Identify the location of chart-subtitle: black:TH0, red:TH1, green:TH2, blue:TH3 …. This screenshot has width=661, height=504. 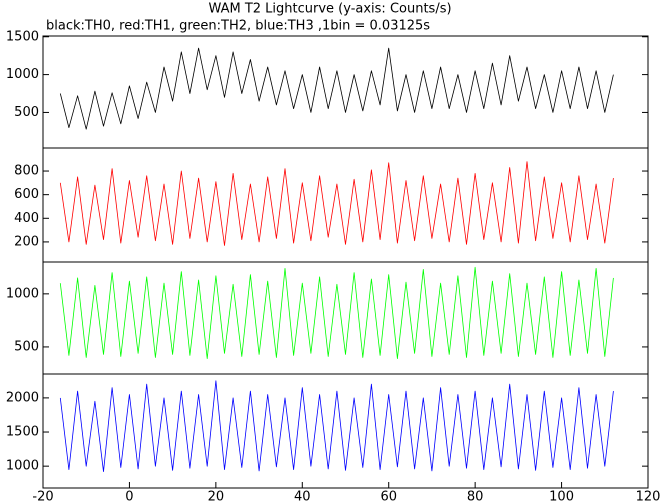
(238, 26).